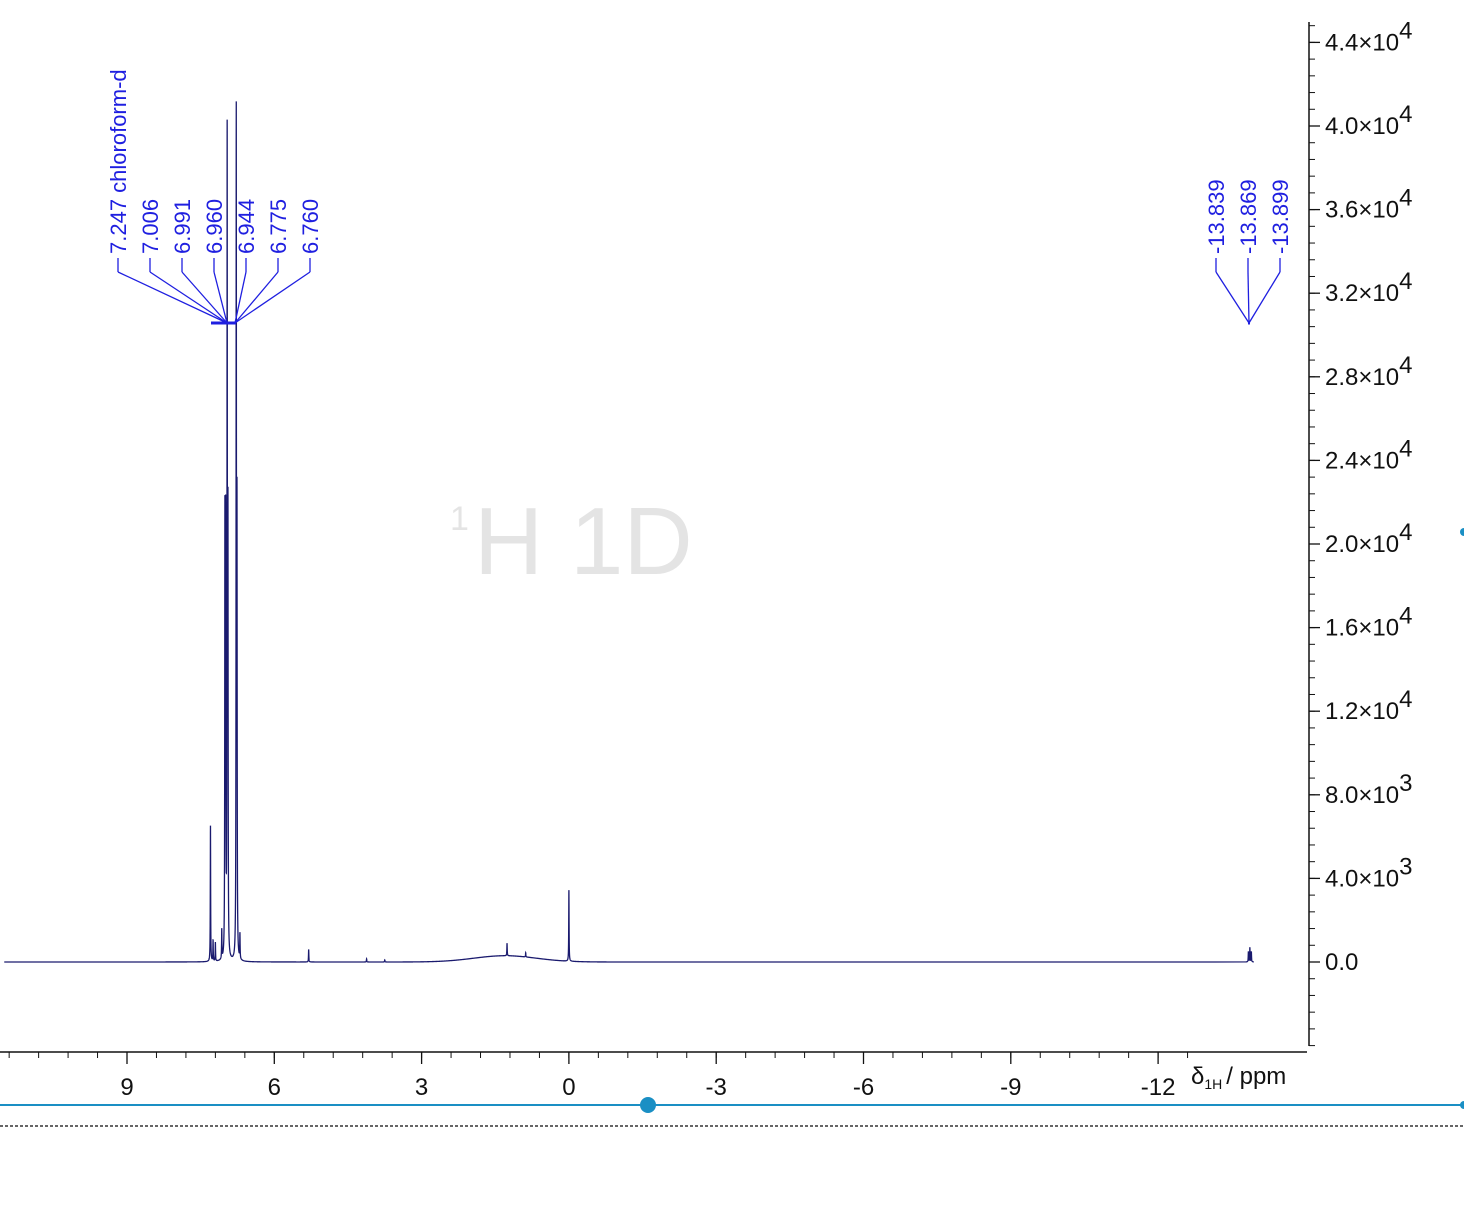 This screenshot has height=1218, width=1464. I want to click on x-tick-label: -9, so click(1010, 1087).